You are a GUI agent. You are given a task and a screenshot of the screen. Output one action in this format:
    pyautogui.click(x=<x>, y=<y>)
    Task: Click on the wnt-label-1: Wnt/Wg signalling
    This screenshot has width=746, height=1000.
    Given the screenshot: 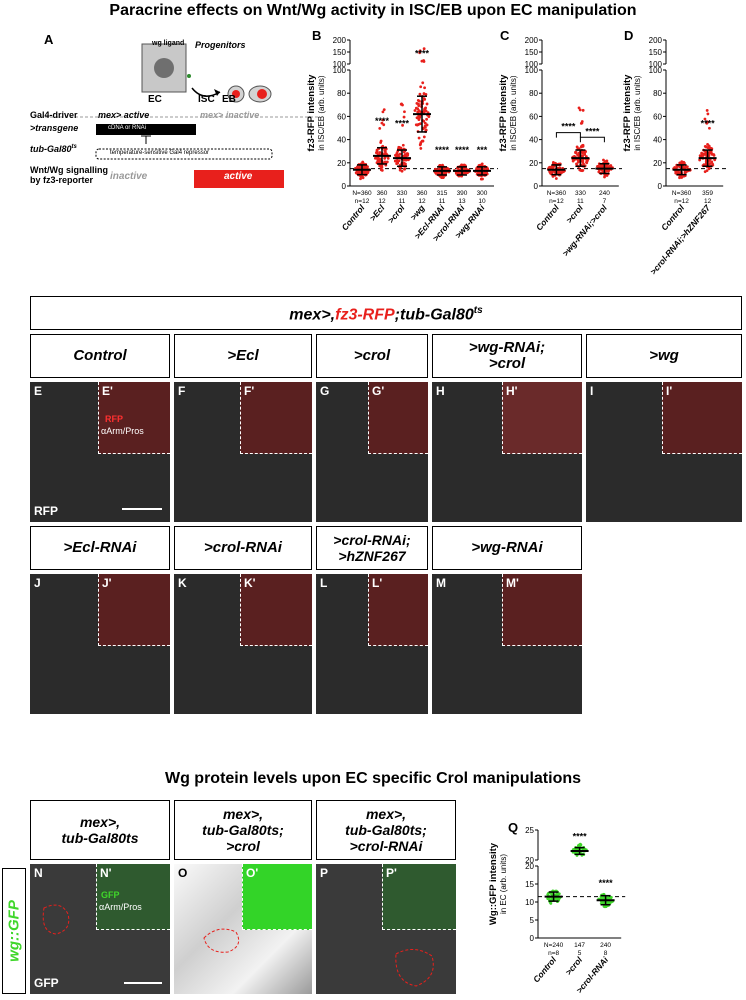 What is the action you would take?
    pyautogui.click(x=69, y=170)
    